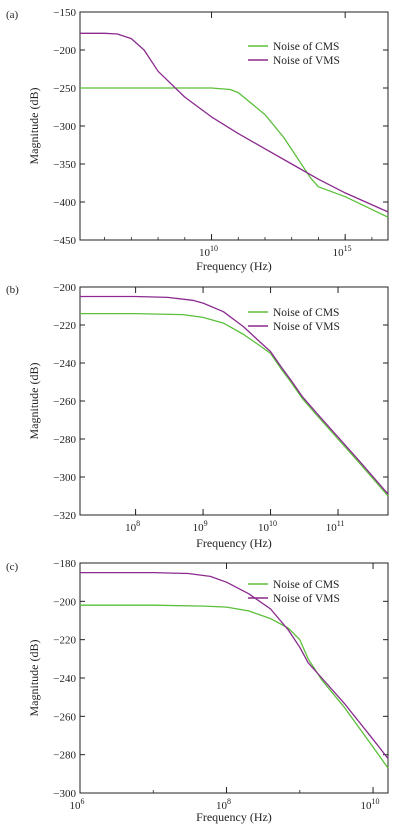  I want to click on y-tick-label: −350, so click(64, 165).